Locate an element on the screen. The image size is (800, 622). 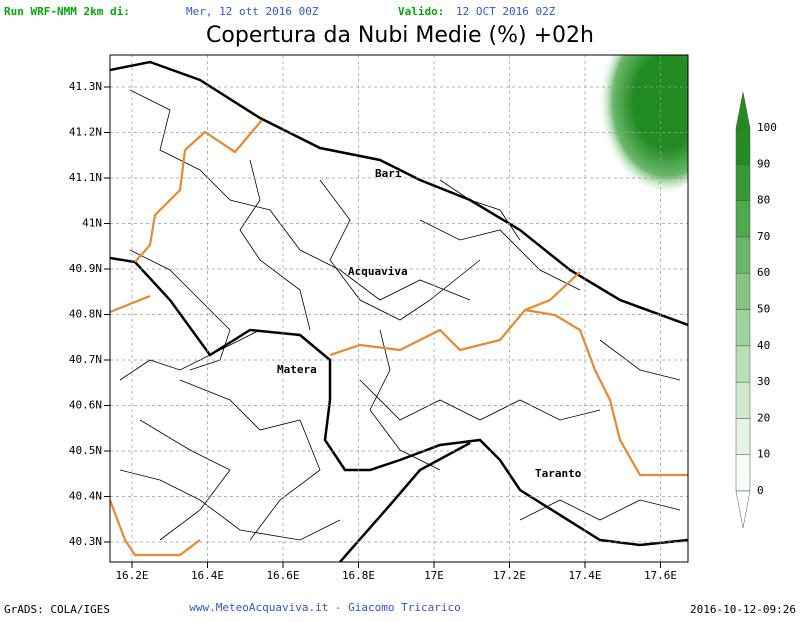
cloud-field is located at coordinates (640, 125).